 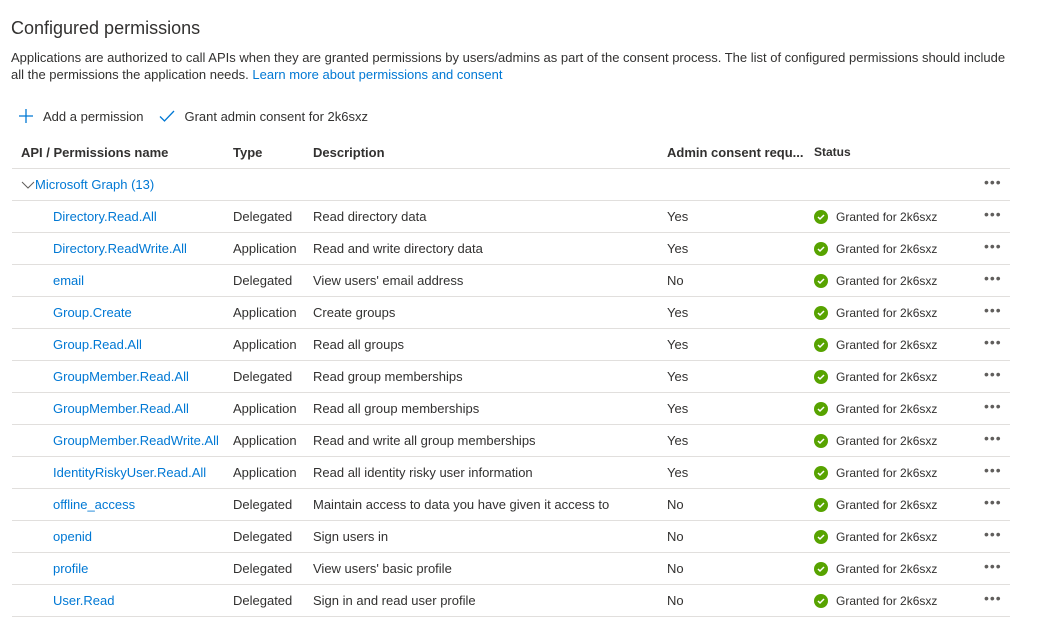 What do you see at coordinates (388, 376) in the screenshot?
I see `permission-description: Read group memberships` at bounding box center [388, 376].